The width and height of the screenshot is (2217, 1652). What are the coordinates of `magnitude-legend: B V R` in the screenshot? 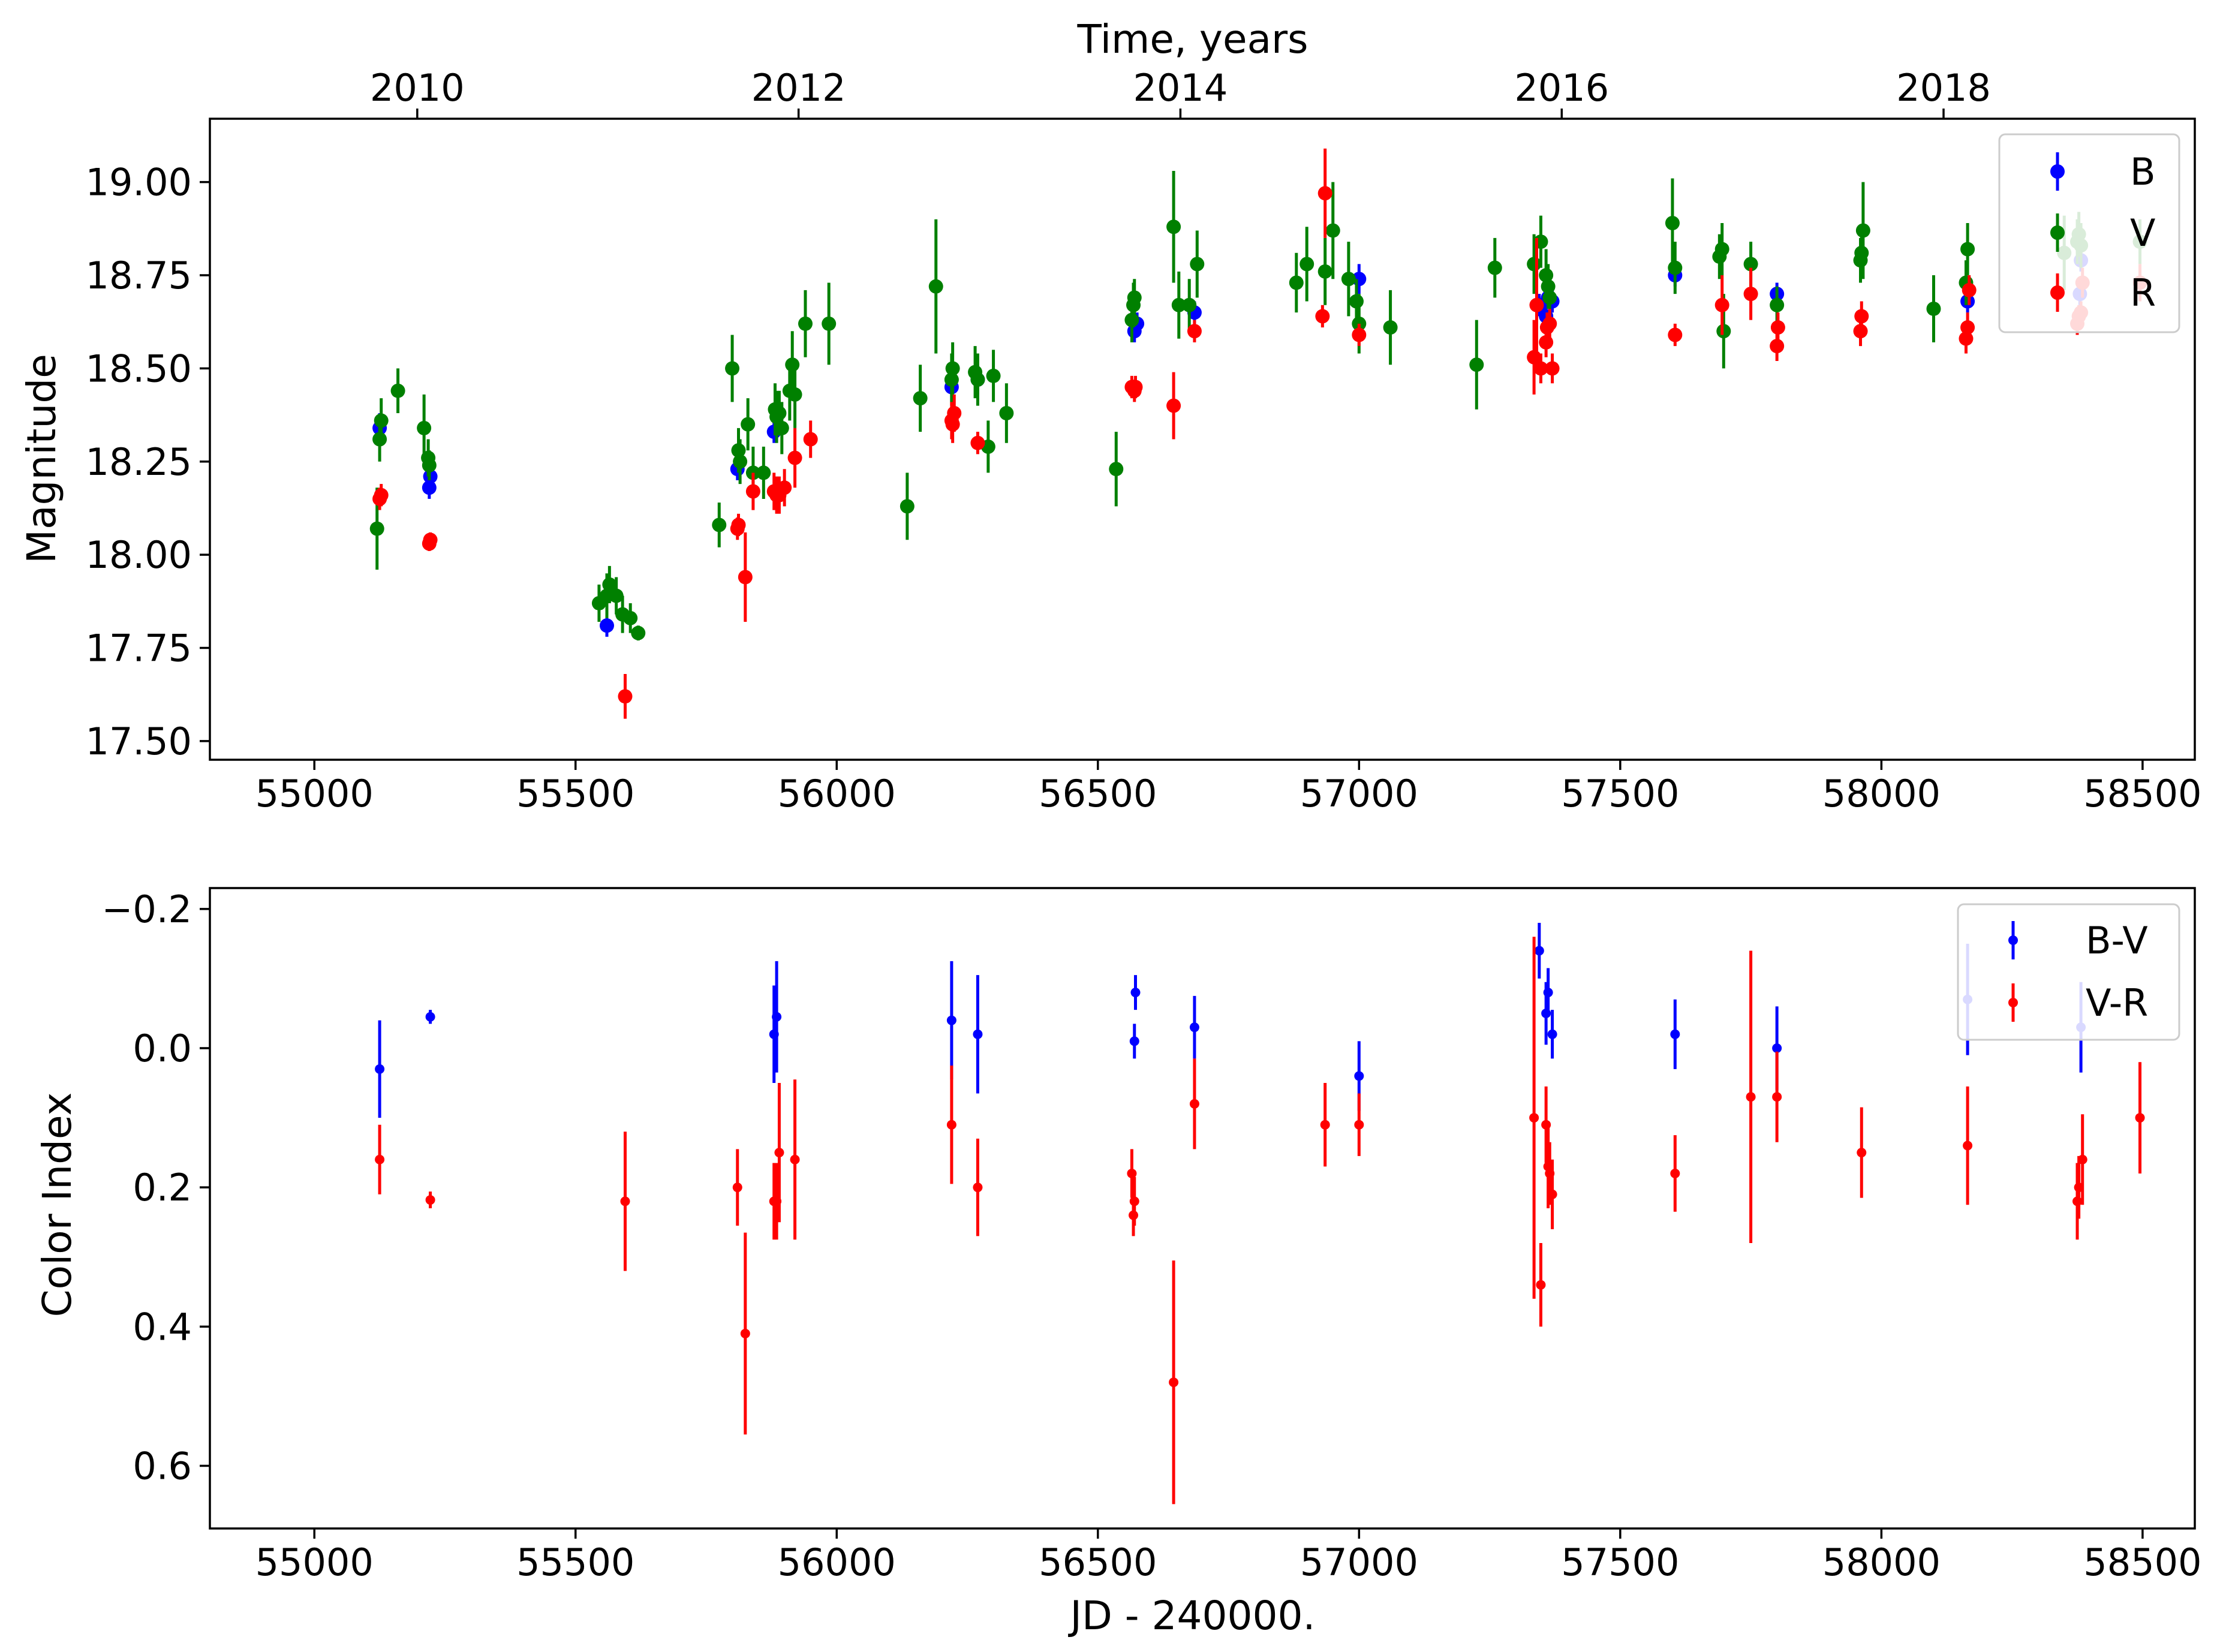 It's located at (2089, 233).